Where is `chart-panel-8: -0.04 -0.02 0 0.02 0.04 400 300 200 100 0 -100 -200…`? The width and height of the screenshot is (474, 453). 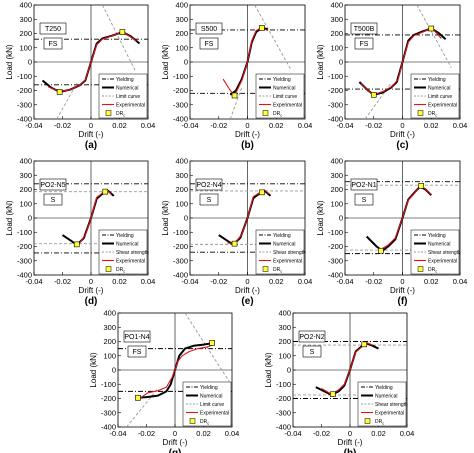 chart-panel-8: -0.04 -0.02 0 0.02 0.04 400 300 200 100 0 -100 -200… is located at coordinates (339, 381).